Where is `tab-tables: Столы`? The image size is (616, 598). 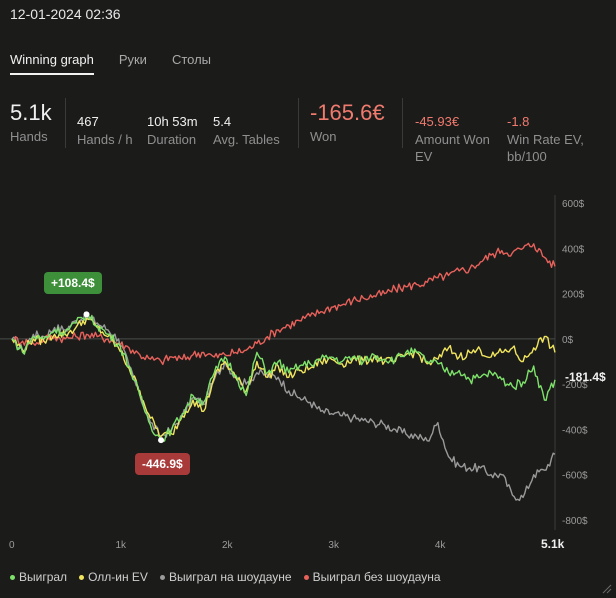 tab-tables: Столы is located at coordinates (191, 59).